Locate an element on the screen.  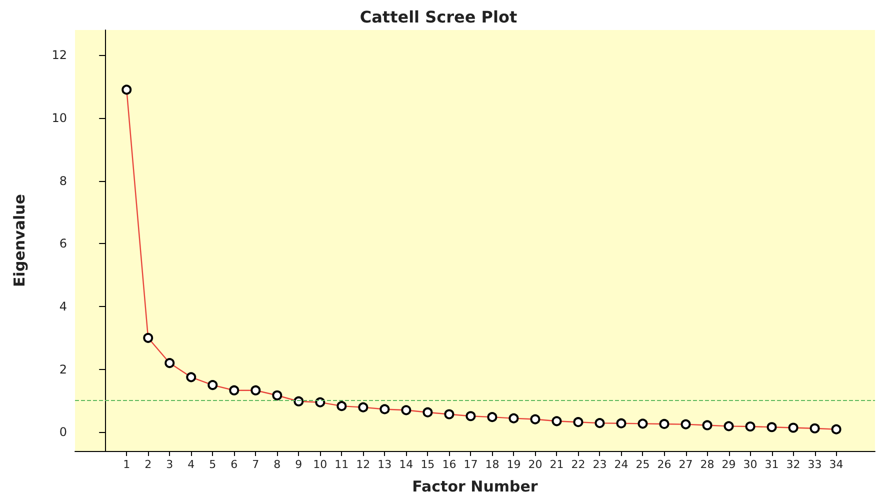
x-tick-label: 30 is located at coordinates (750, 464).